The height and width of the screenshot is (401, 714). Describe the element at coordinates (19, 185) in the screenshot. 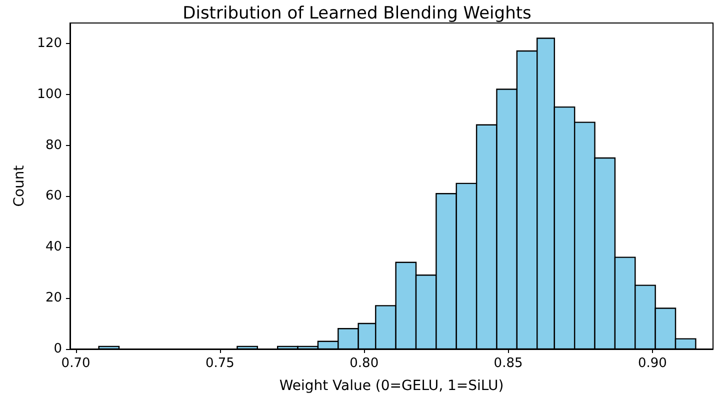

I see `y-axis-title: Count` at that location.